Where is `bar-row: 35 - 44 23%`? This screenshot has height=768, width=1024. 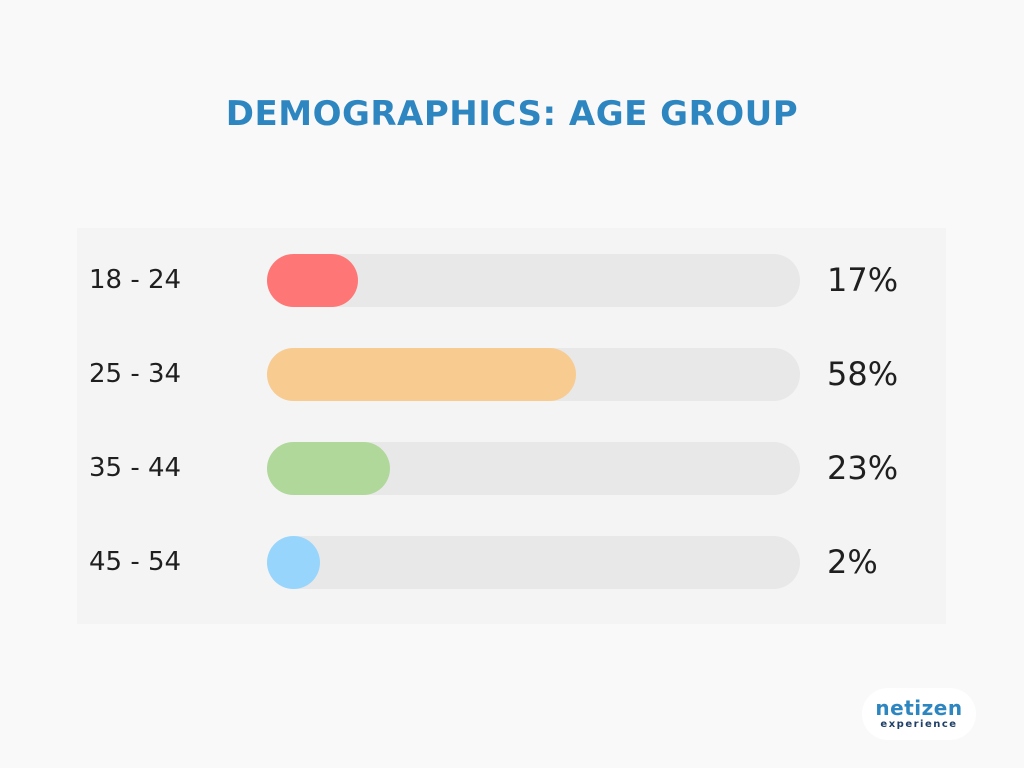
bar-row: 35 - 44 23% is located at coordinates (511, 468).